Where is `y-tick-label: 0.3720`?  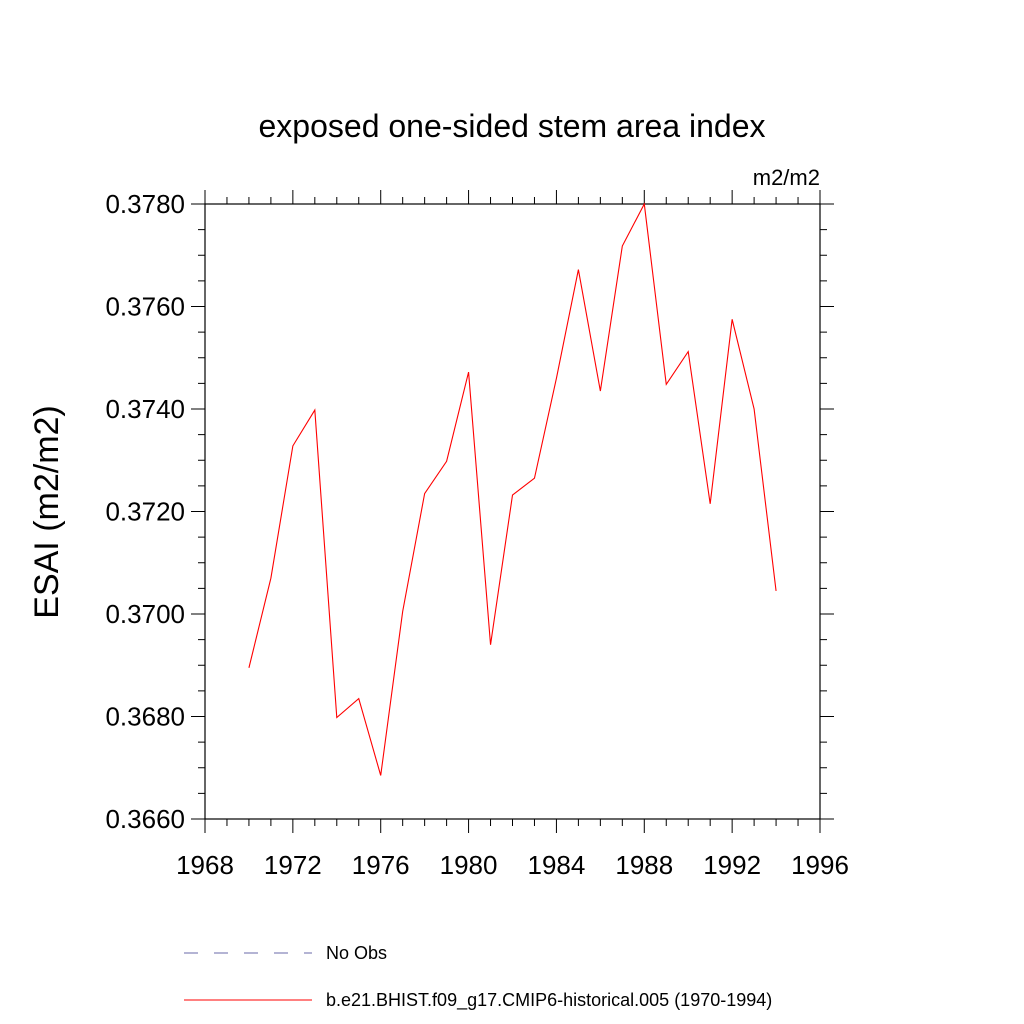 y-tick-label: 0.3720 is located at coordinates (145, 512).